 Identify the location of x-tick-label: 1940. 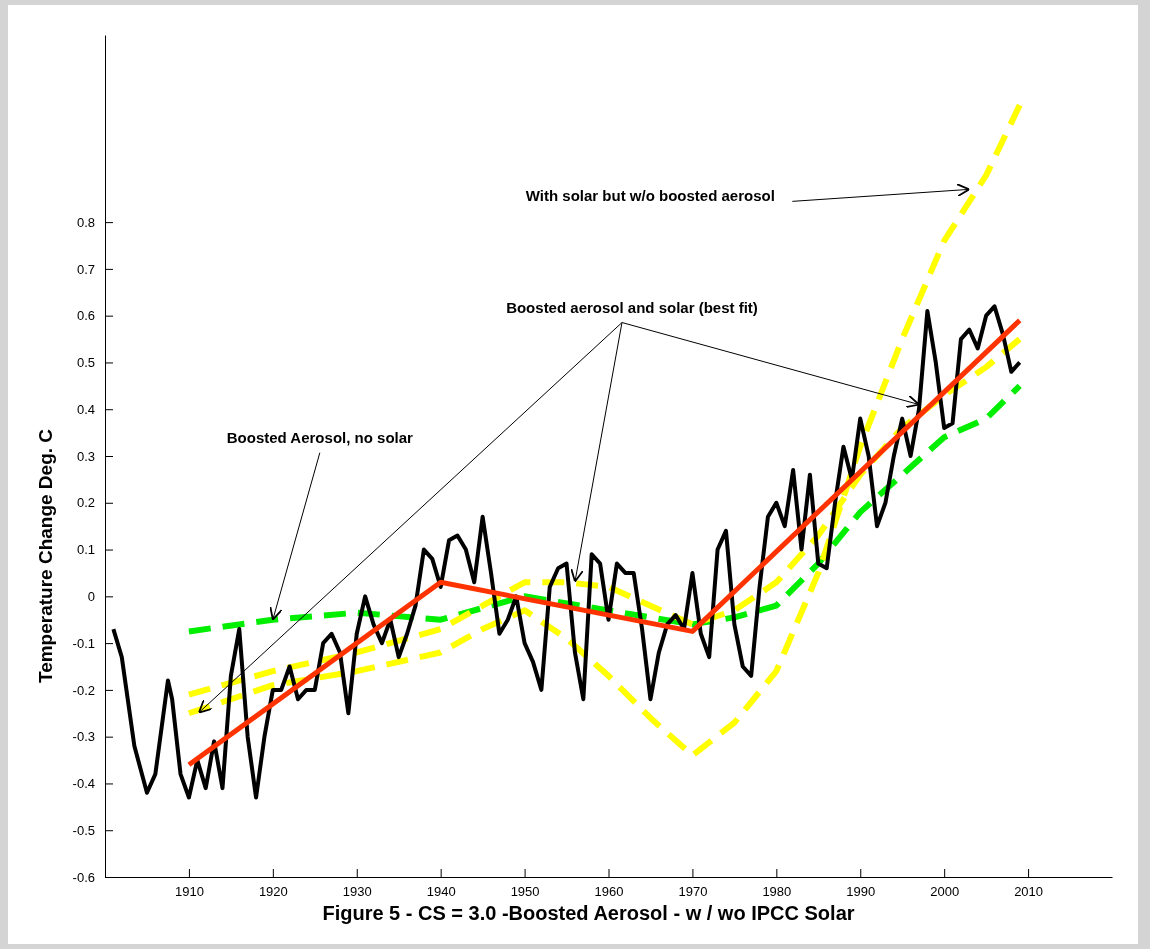
(441, 892).